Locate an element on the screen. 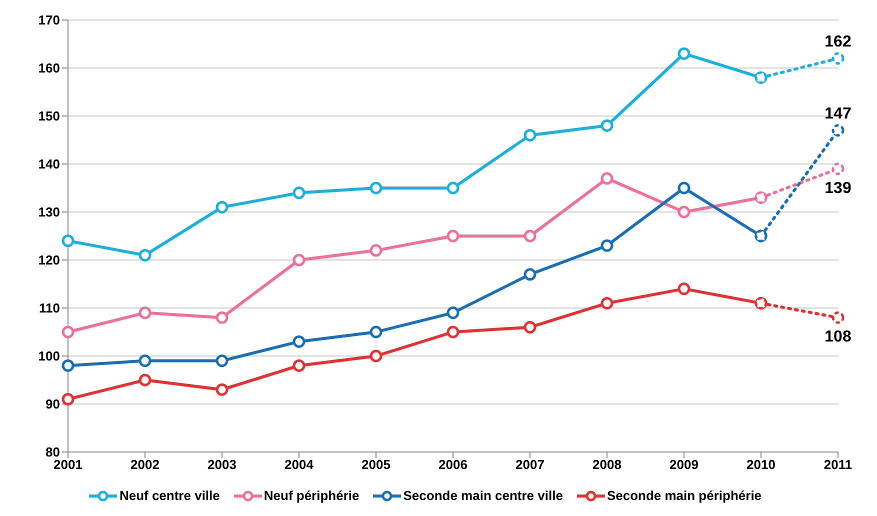 Image resolution: width=877 pixels, height=516 pixels. legend-label: Neuf périphérie is located at coordinates (312, 495).